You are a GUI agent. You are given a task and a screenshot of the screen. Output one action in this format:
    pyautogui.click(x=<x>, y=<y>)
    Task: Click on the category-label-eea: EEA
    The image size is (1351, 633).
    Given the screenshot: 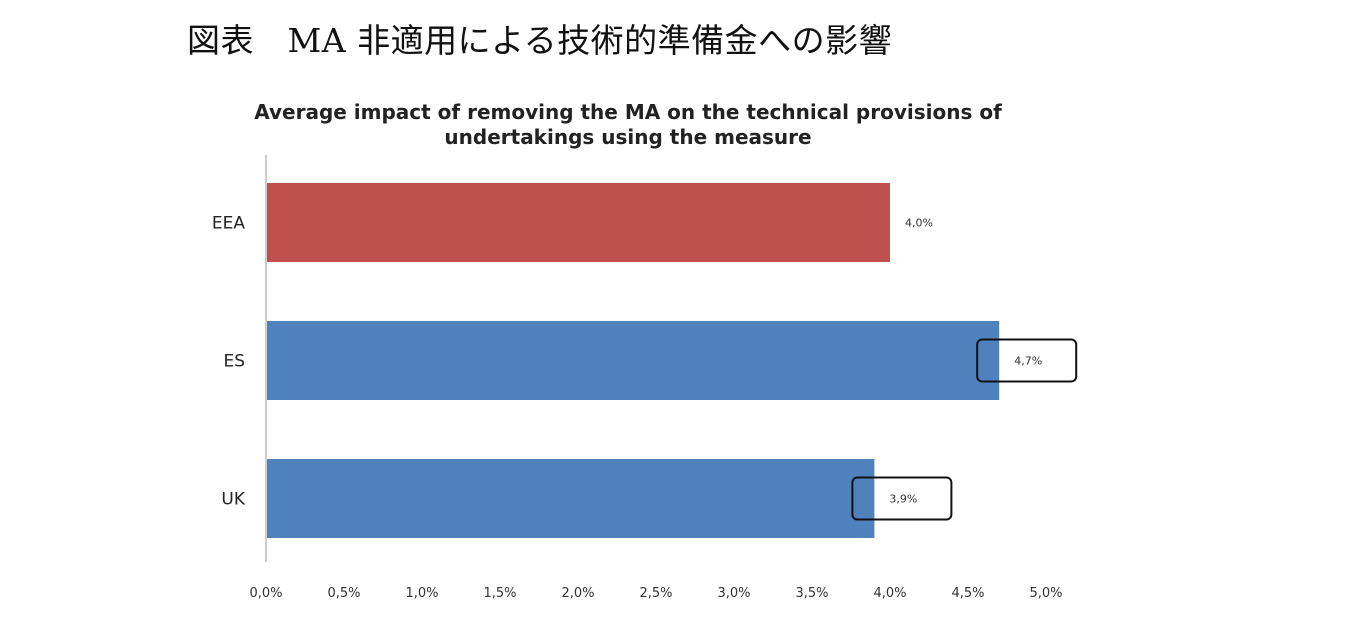 What is the action you would take?
    pyautogui.click(x=228, y=224)
    